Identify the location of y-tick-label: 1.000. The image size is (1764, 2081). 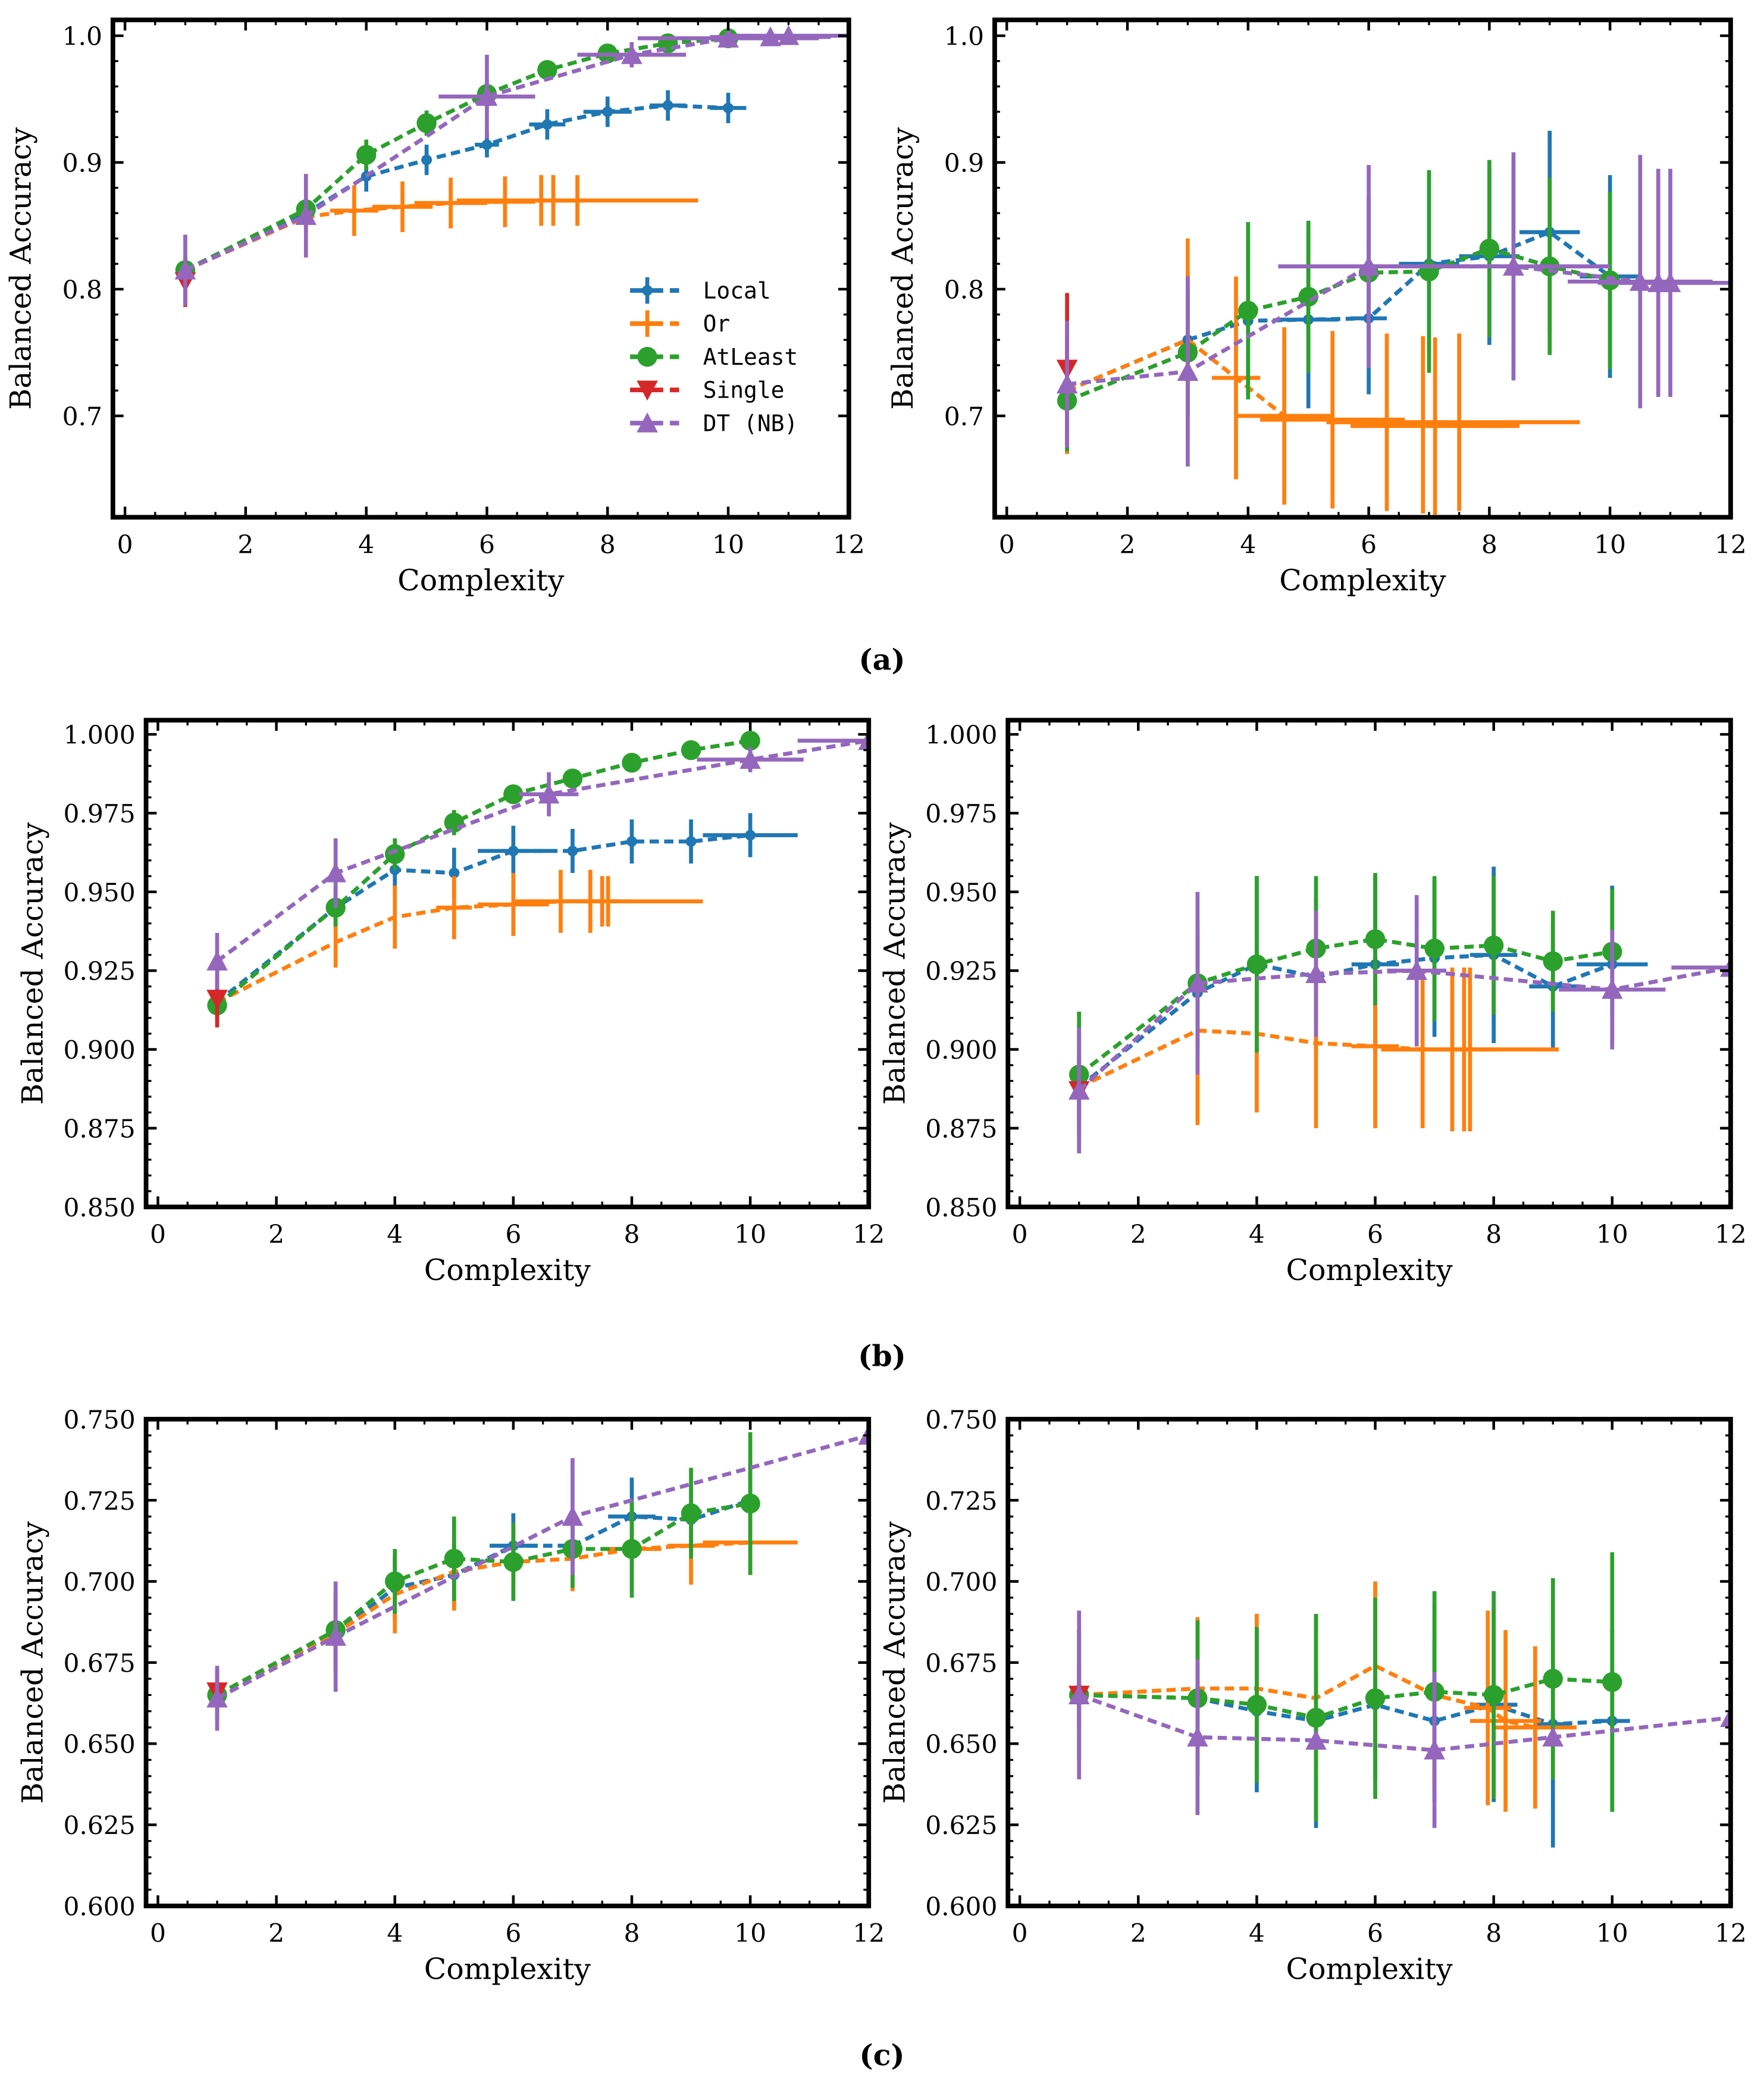
(961, 735).